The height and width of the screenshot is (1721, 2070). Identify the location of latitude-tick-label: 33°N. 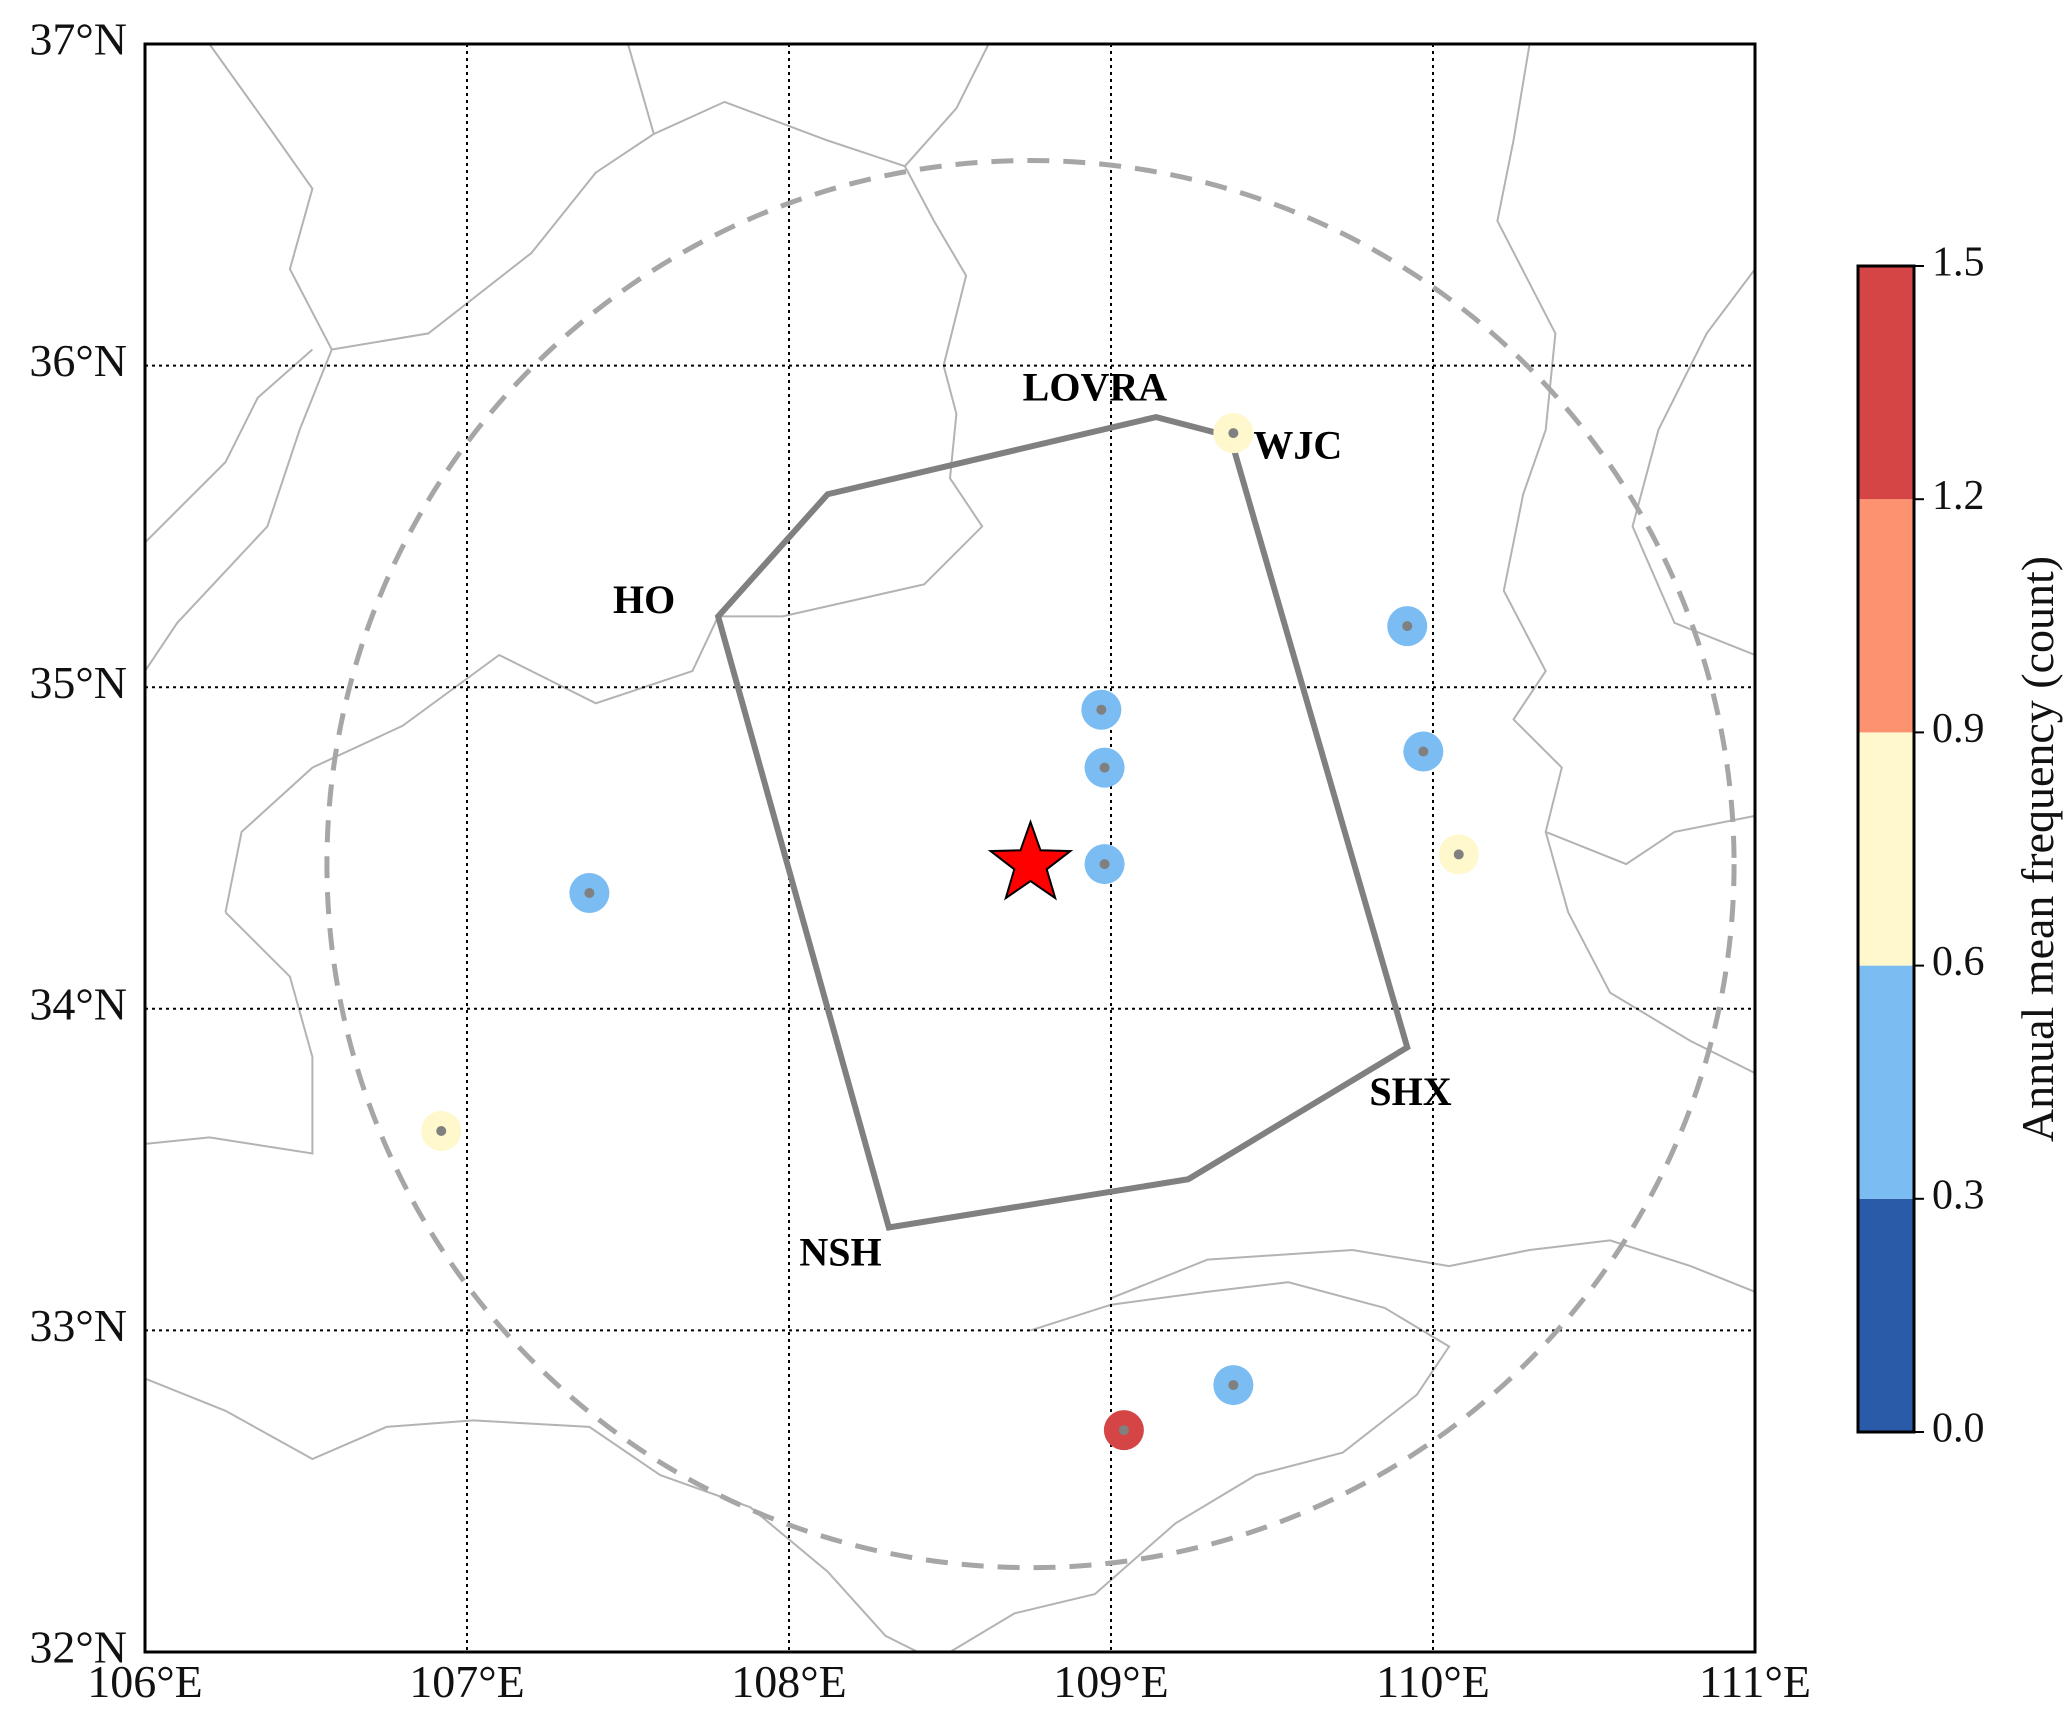
(78, 1325).